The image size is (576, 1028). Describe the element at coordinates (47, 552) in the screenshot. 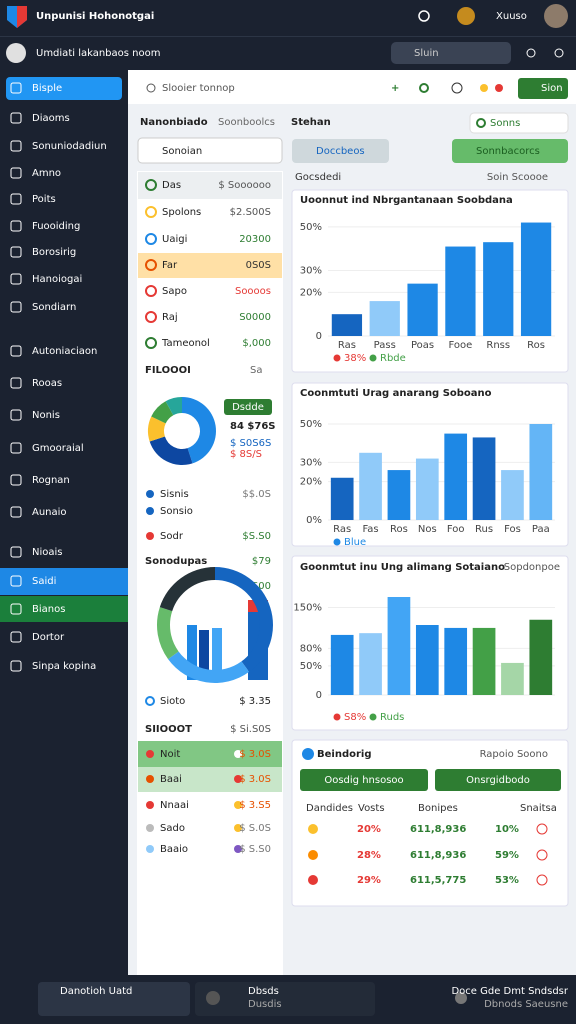

I see `menu-item: Nioais` at that location.